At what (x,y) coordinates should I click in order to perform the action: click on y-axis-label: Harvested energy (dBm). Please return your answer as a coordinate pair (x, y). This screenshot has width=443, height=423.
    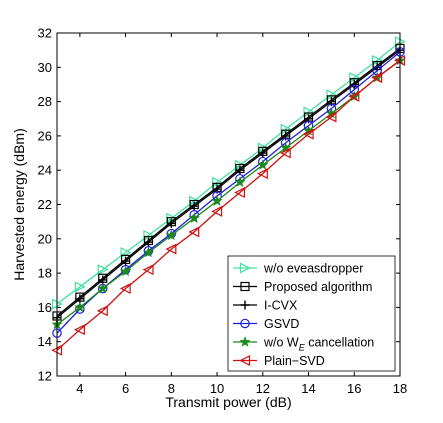
    Looking at the image, I should click on (19, 204).